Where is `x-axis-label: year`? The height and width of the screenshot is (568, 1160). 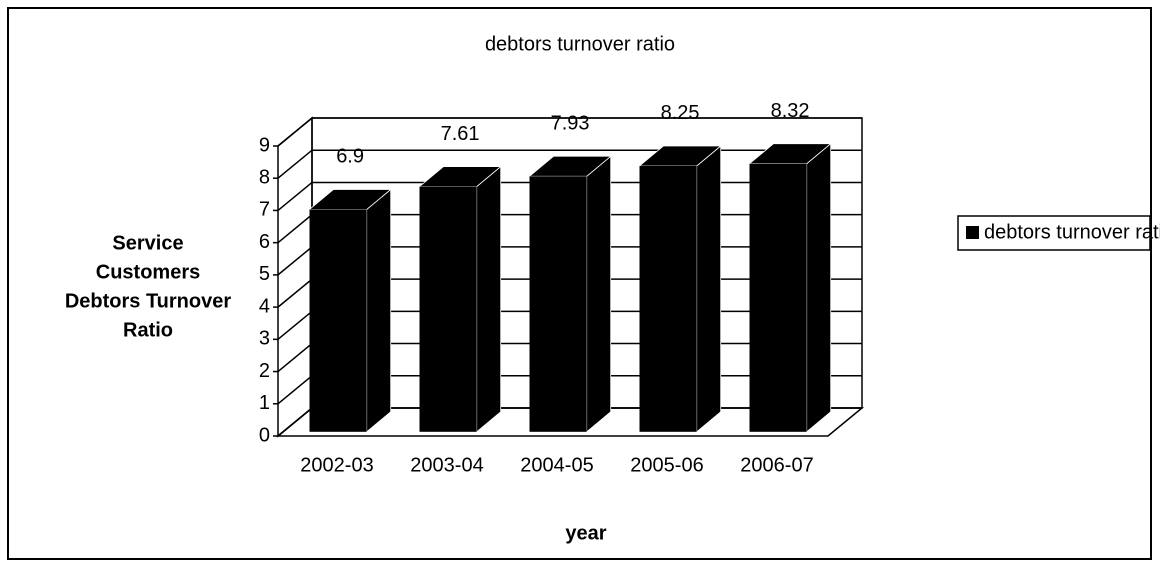 x-axis-label: year is located at coordinates (585, 533).